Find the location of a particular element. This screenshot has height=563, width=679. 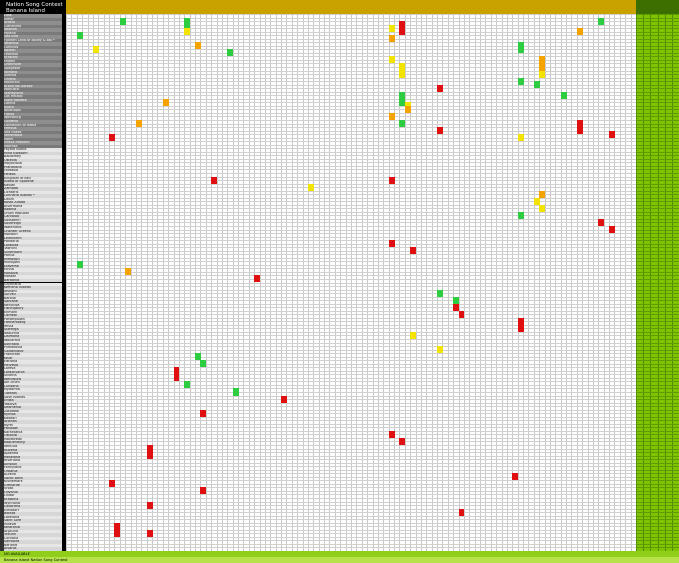

country-row: Pasdlaw is located at coordinates (33, 429).